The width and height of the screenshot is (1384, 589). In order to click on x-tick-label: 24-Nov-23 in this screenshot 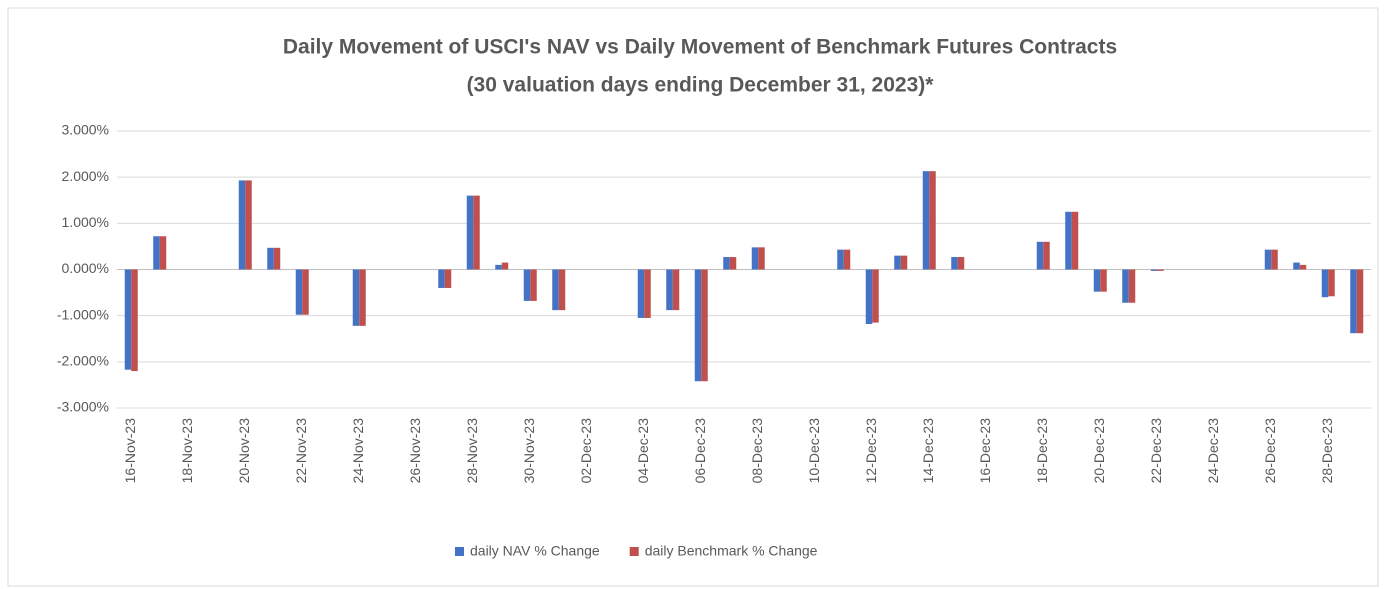, I will do `click(358, 451)`.